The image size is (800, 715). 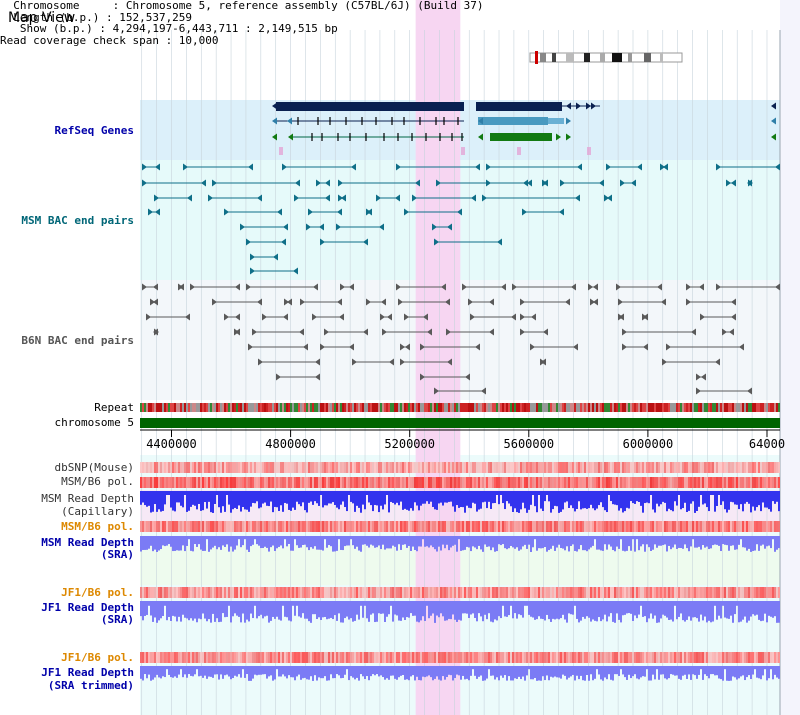 What do you see at coordinates (460, 423) in the screenshot?
I see `chromosome-bar` at bounding box center [460, 423].